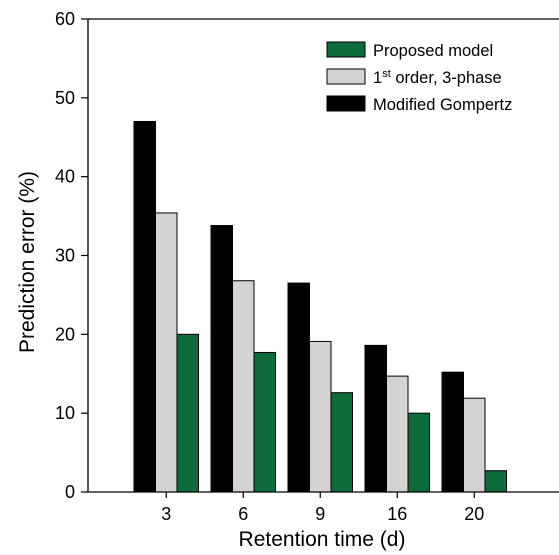  What do you see at coordinates (442, 105) in the screenshot?
I see `legend-label-gompertz: Modified Gompertz` at bounding box center [442, 105].